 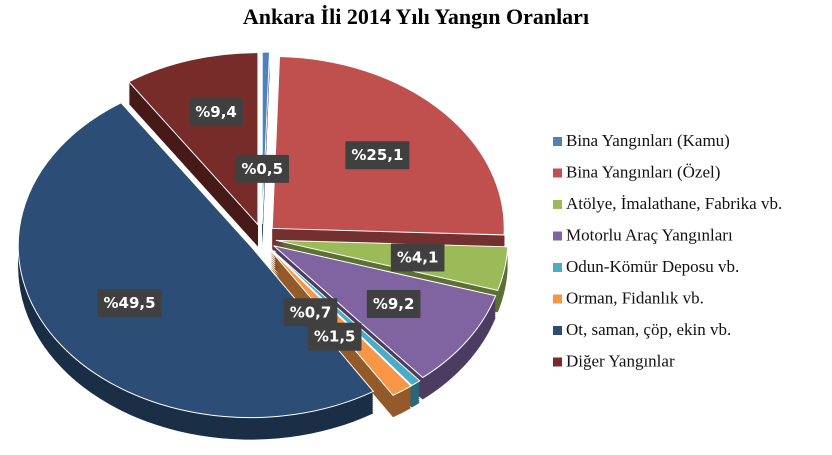 I want to click on legend-label: Odun-Kömür Deposu vb., so click(x=652, y=266).